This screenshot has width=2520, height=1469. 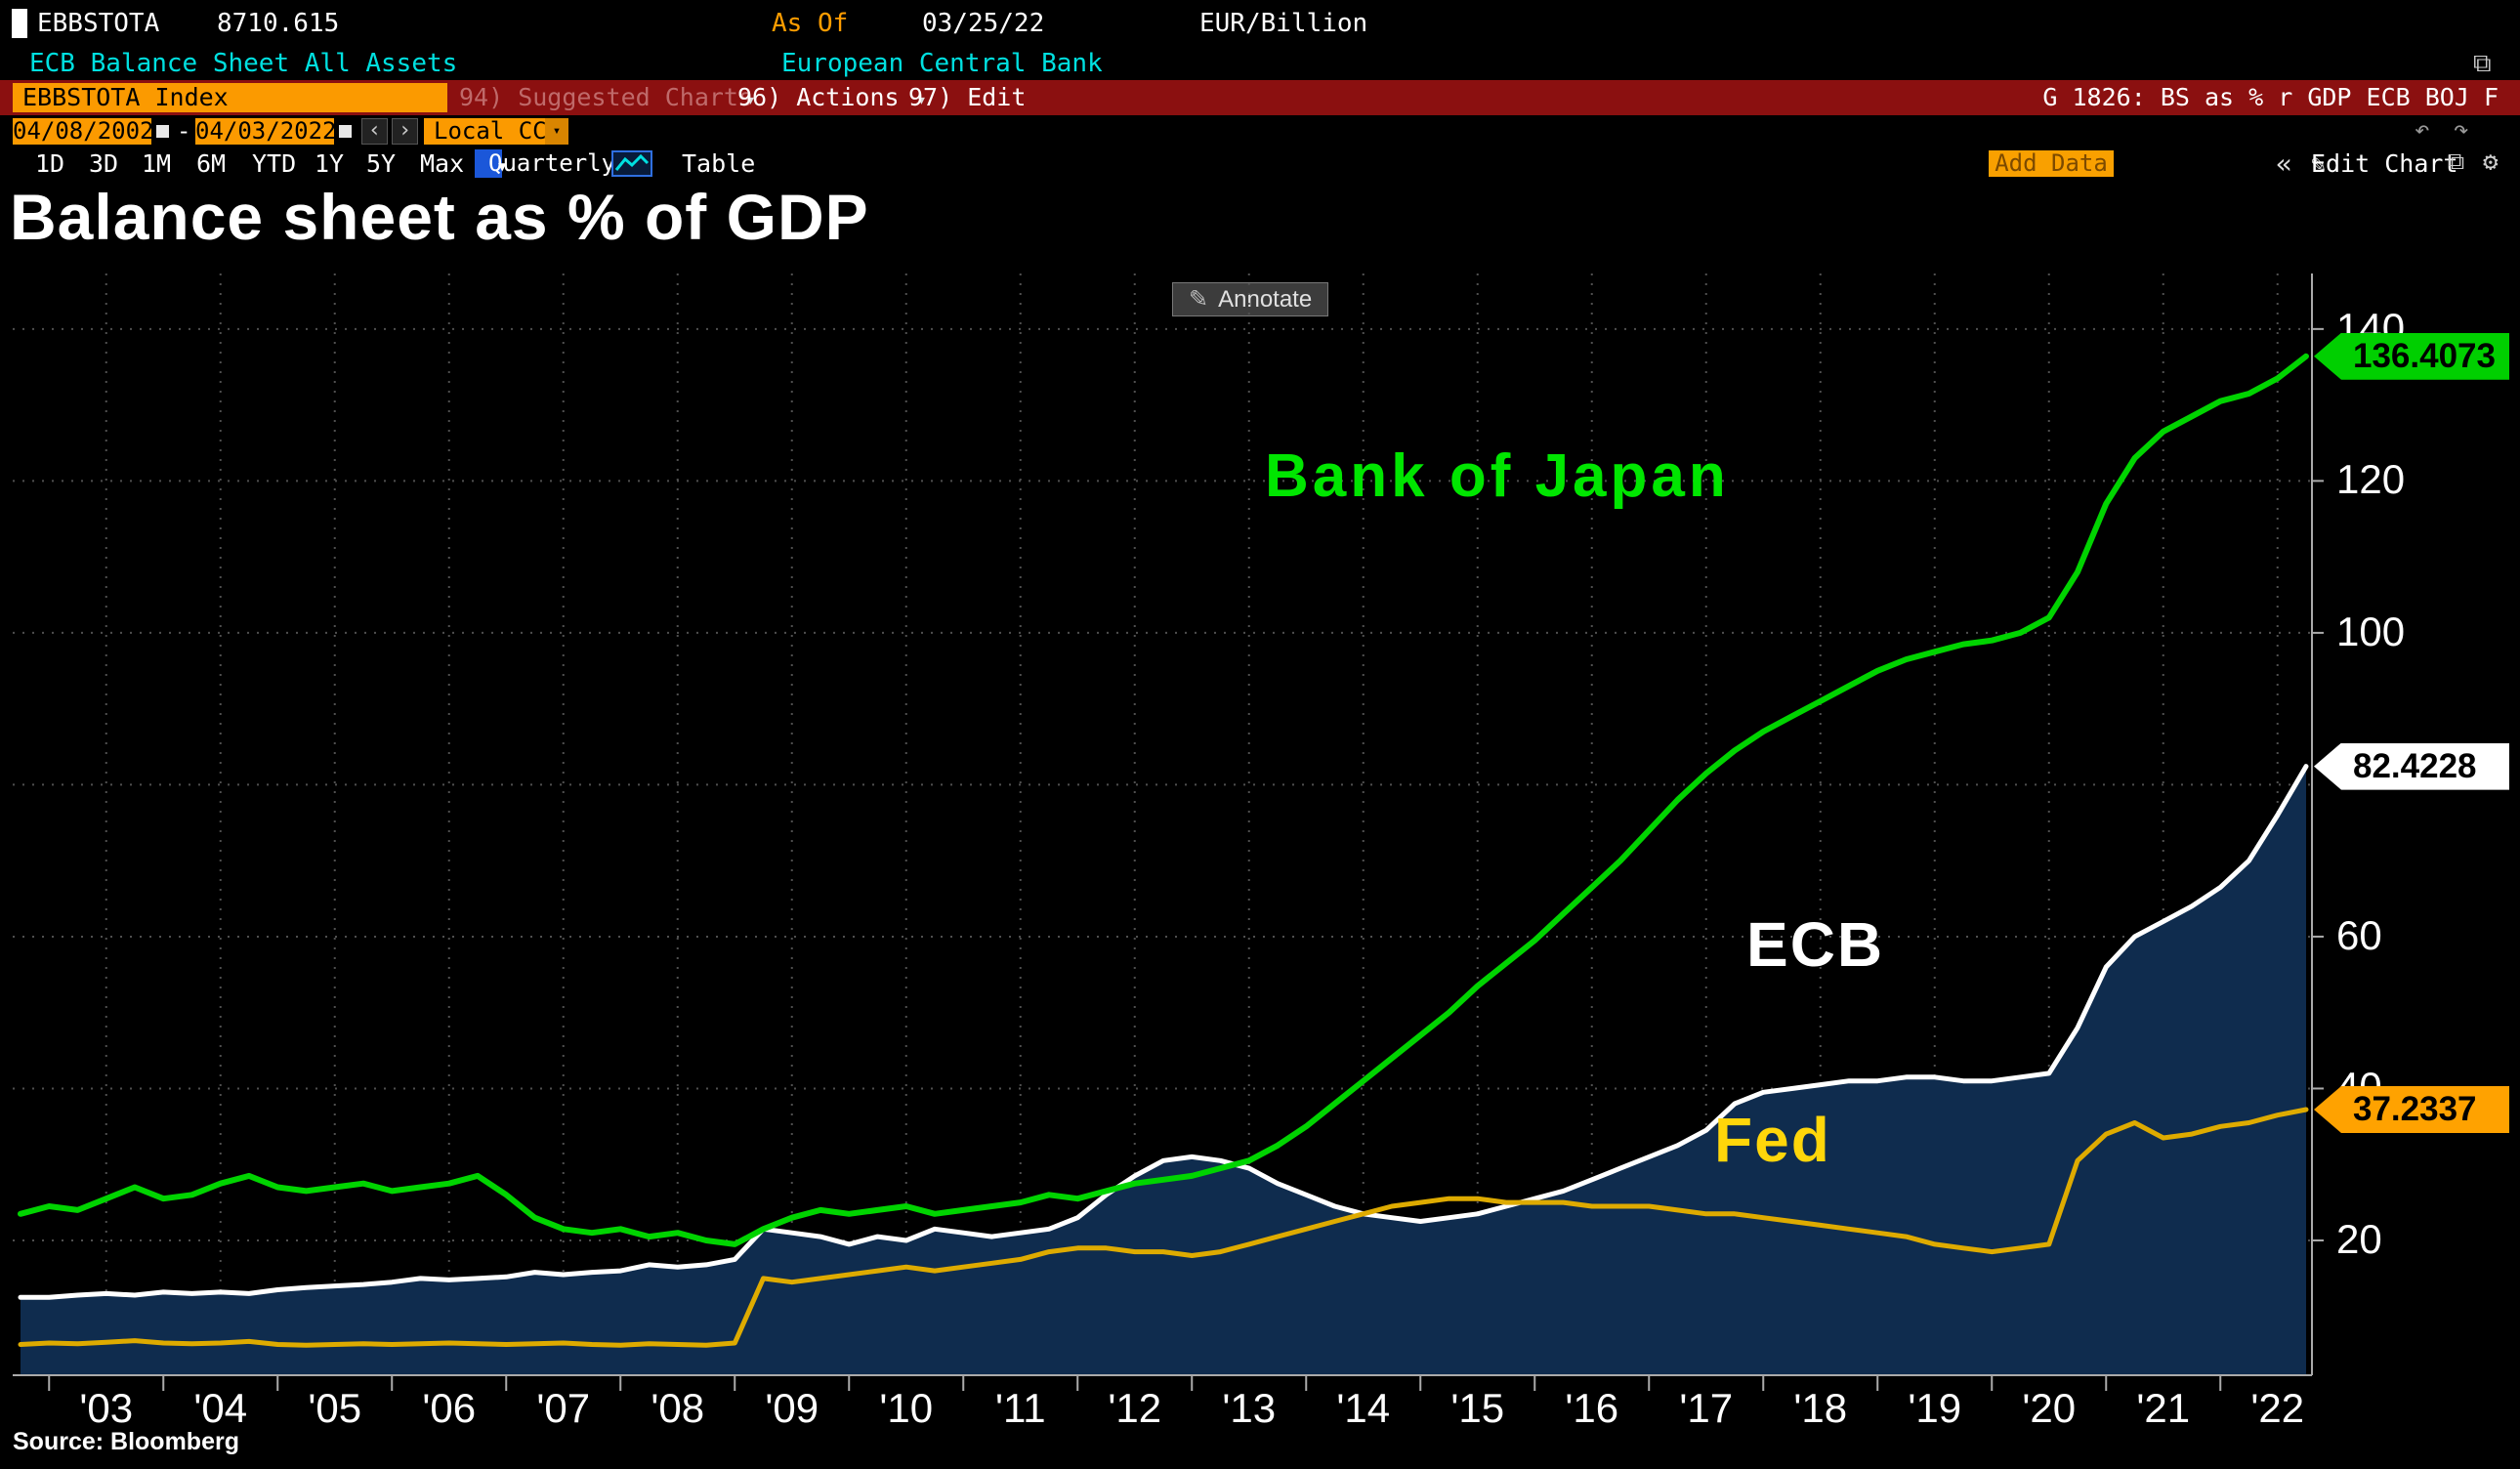 What do you see at coordinates (439, 217) in the screenshot?
I see `page-title: Balance sheet as % of GDP` at bounding box center [439, 217].